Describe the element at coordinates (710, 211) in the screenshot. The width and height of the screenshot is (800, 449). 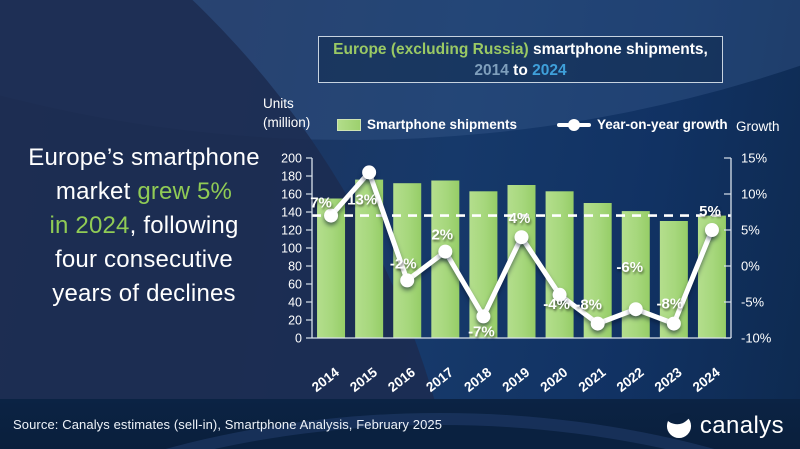
I see `growth-label-2024: 5%` at that location.